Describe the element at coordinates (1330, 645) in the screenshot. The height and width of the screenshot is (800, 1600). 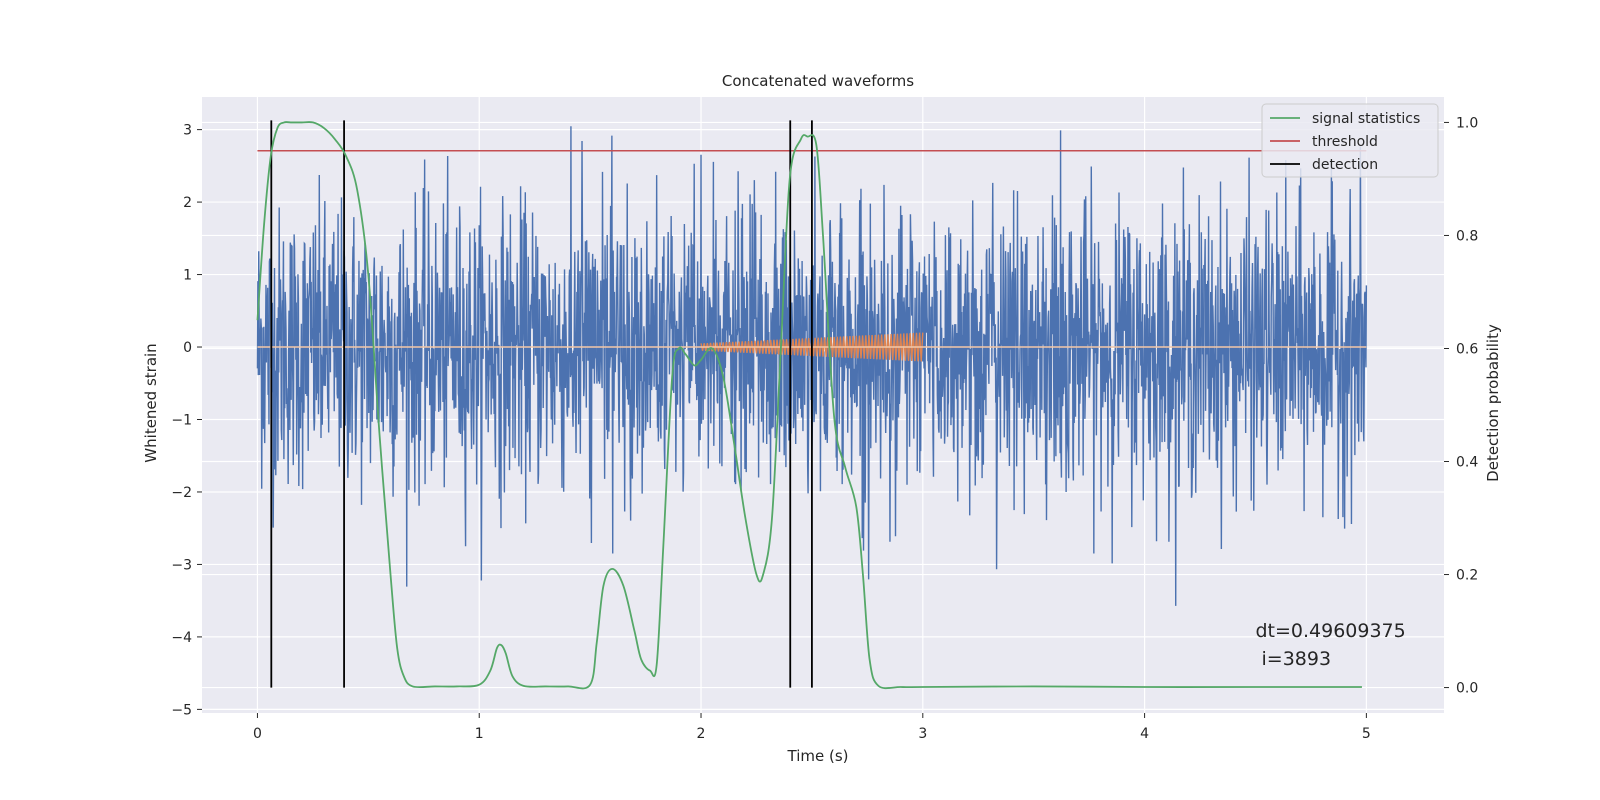
I see `annotation-text: dt=0.49609375 i=3893` at that location.